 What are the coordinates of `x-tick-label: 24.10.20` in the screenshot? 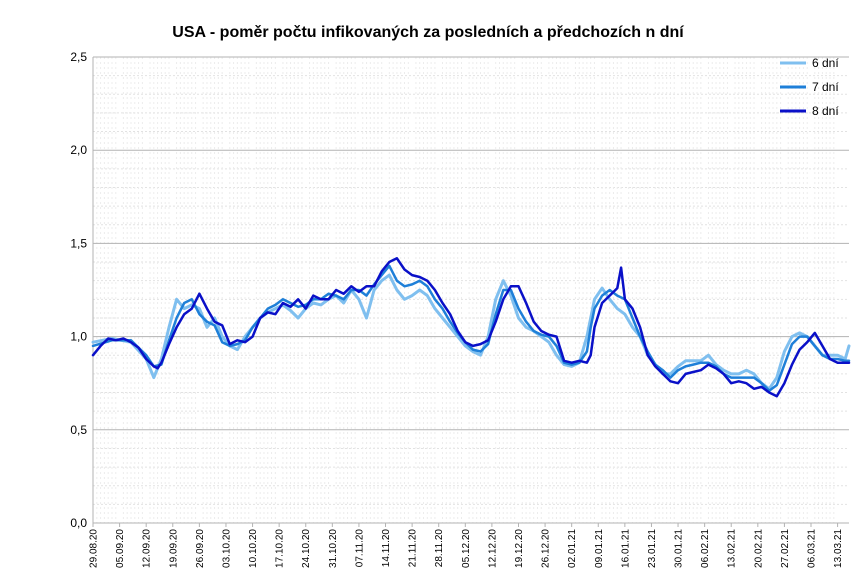 It's located at (306, 548).